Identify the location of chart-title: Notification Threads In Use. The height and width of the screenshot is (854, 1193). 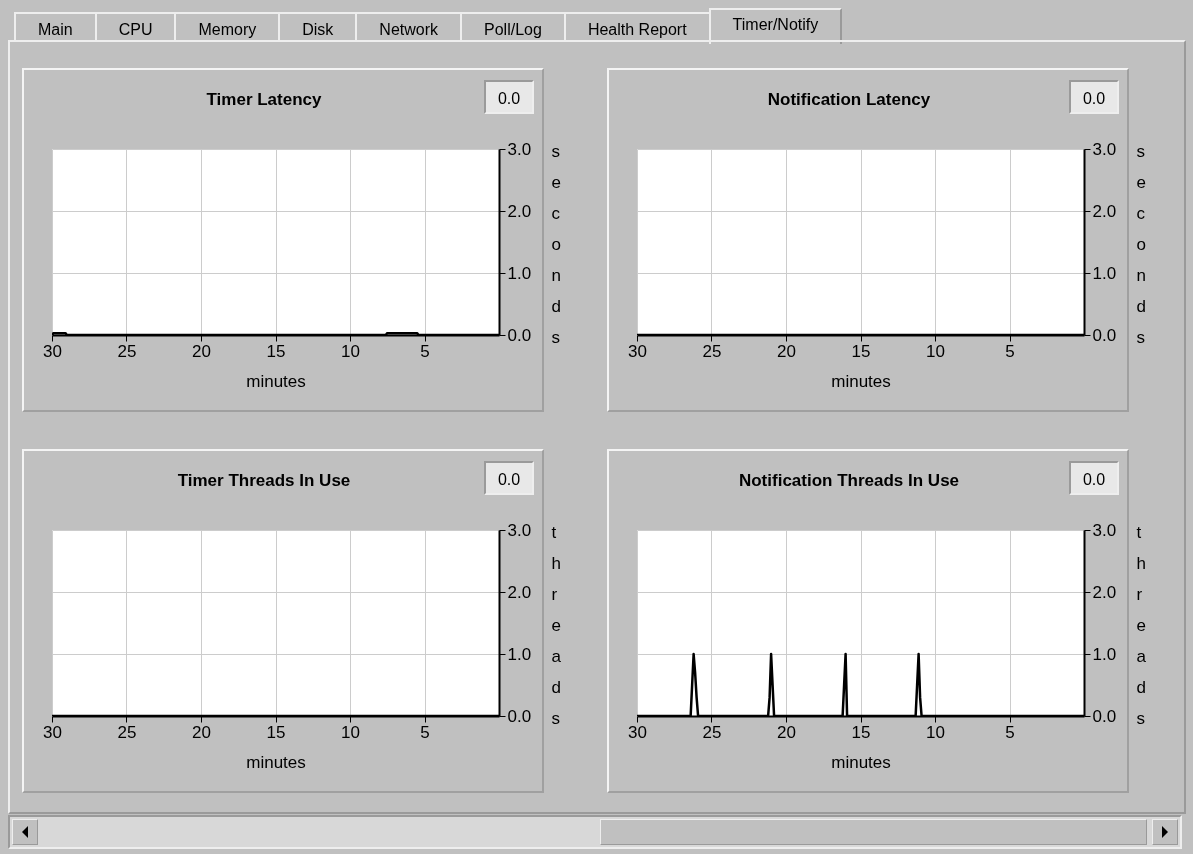
(849, 480).